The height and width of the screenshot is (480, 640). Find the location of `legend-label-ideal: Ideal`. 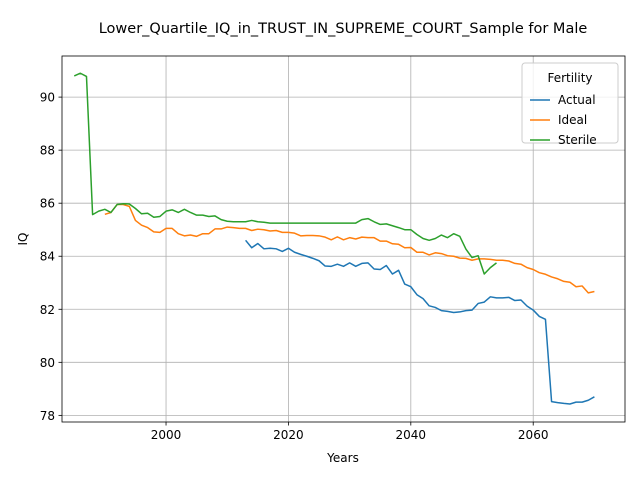

legend-label-ideal: Ideal is located at coordinates (572, 120).